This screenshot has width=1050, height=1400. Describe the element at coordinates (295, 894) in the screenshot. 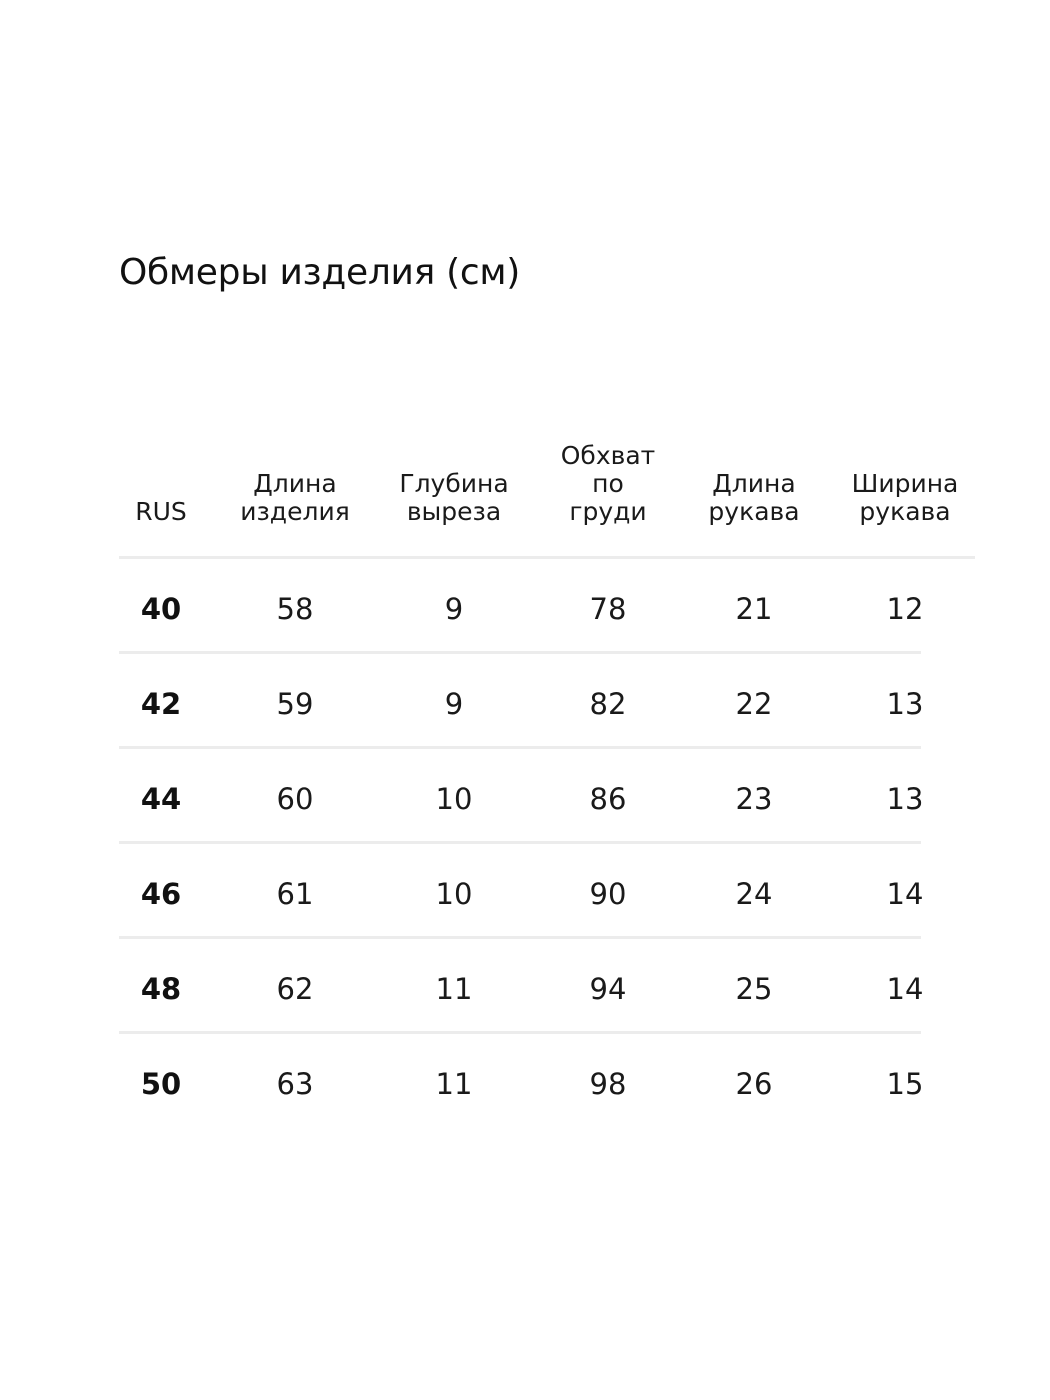

I see `length-cell: 61` at that location.